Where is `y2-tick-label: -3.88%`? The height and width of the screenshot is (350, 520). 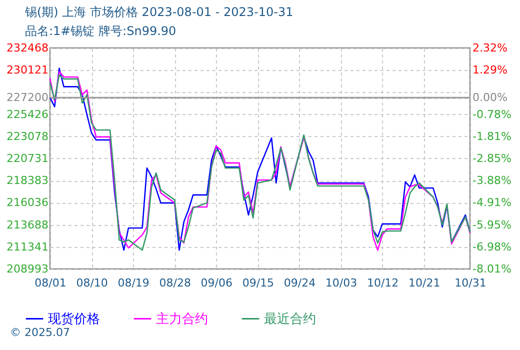
y2-tick-label: -3.88% is located at coordinates (492, 181).